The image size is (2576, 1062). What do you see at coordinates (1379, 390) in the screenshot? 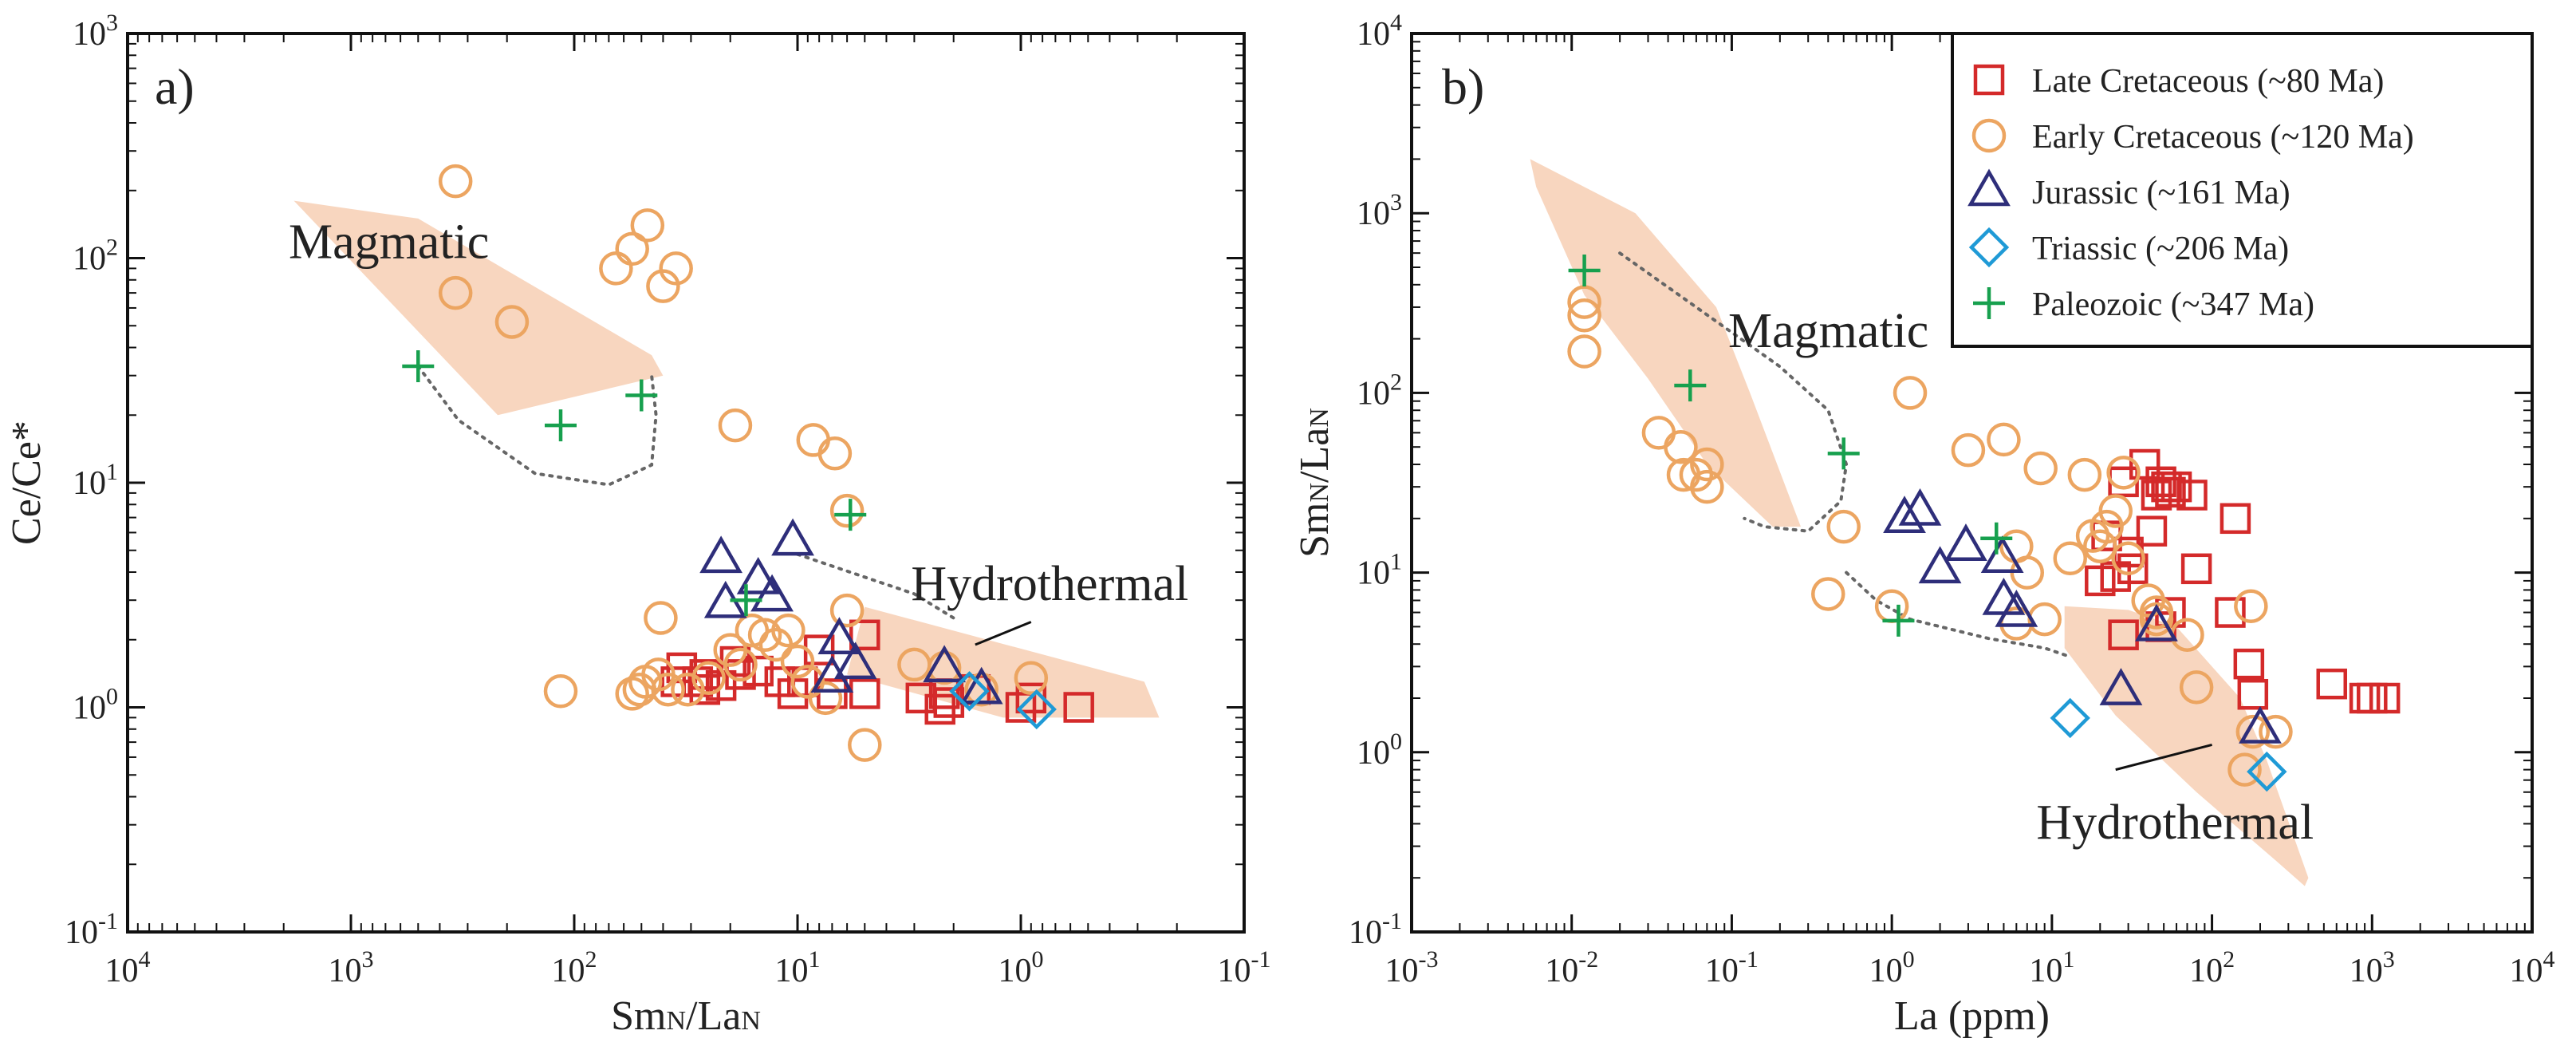
I see `y-tick-label: 10²` at bounding box center [1379, 390].